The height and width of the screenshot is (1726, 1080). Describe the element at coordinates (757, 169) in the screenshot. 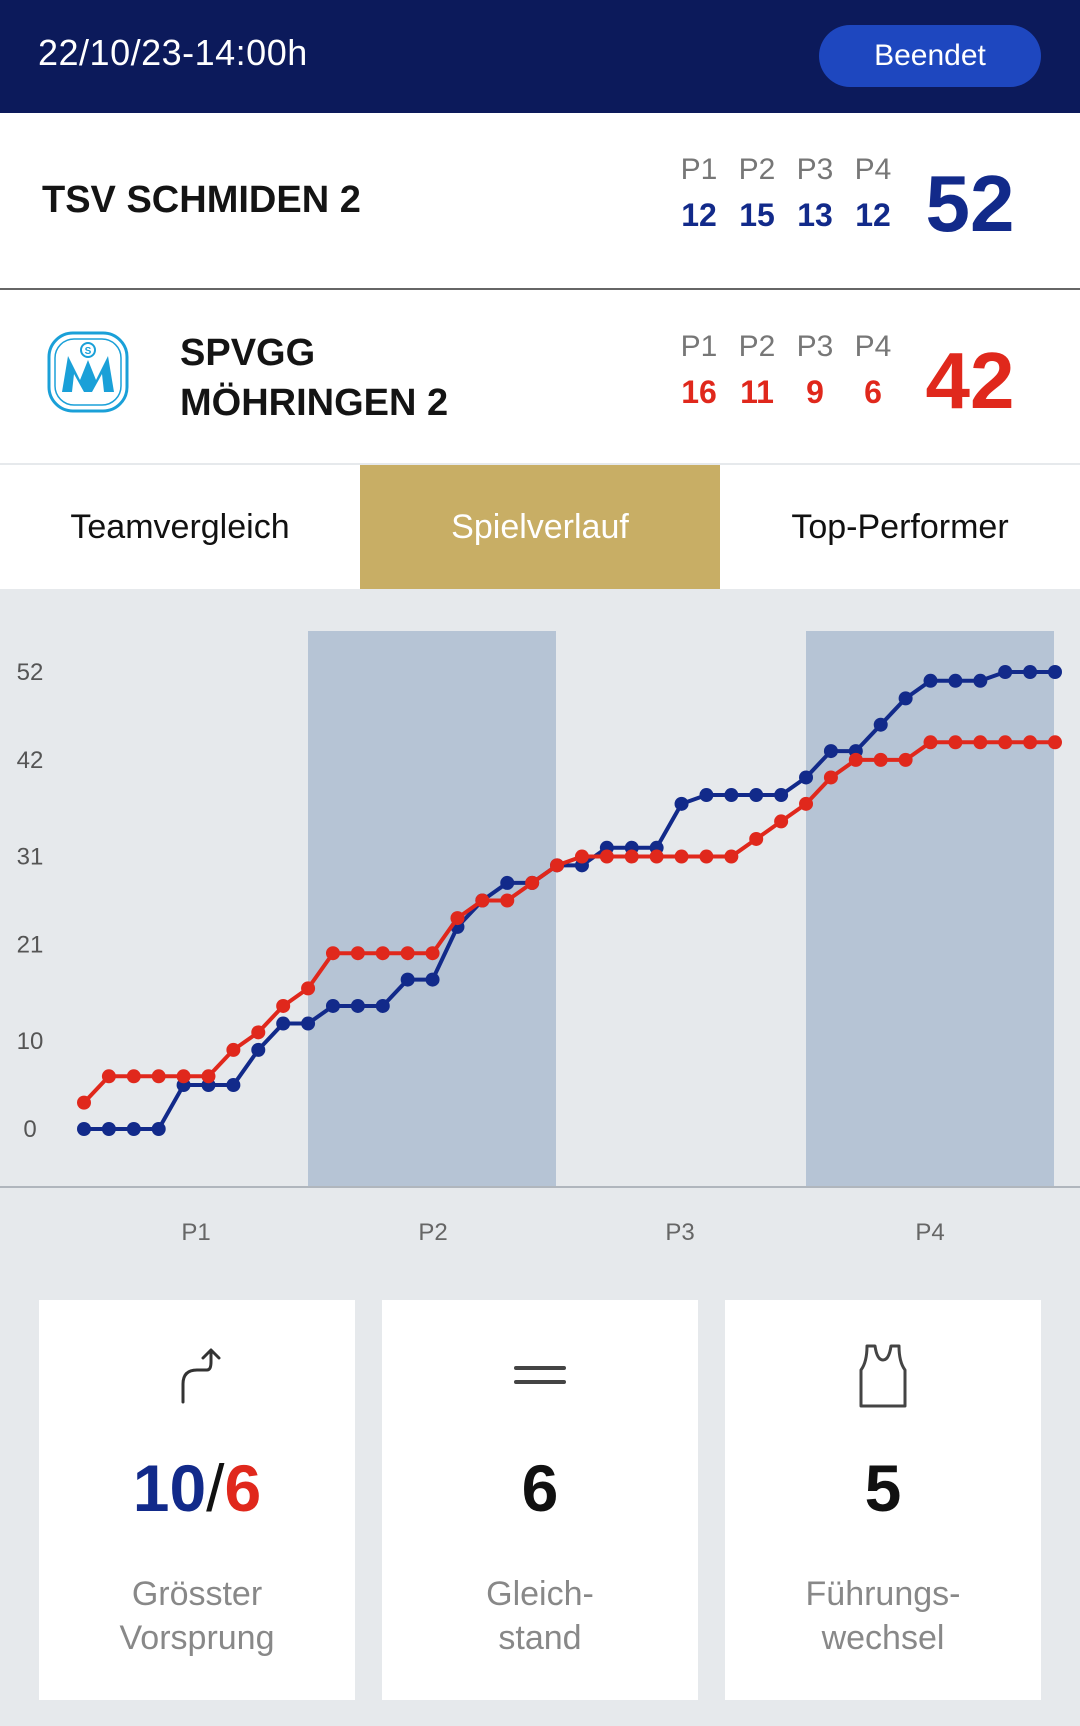

I see `period-label: P2` at that location.